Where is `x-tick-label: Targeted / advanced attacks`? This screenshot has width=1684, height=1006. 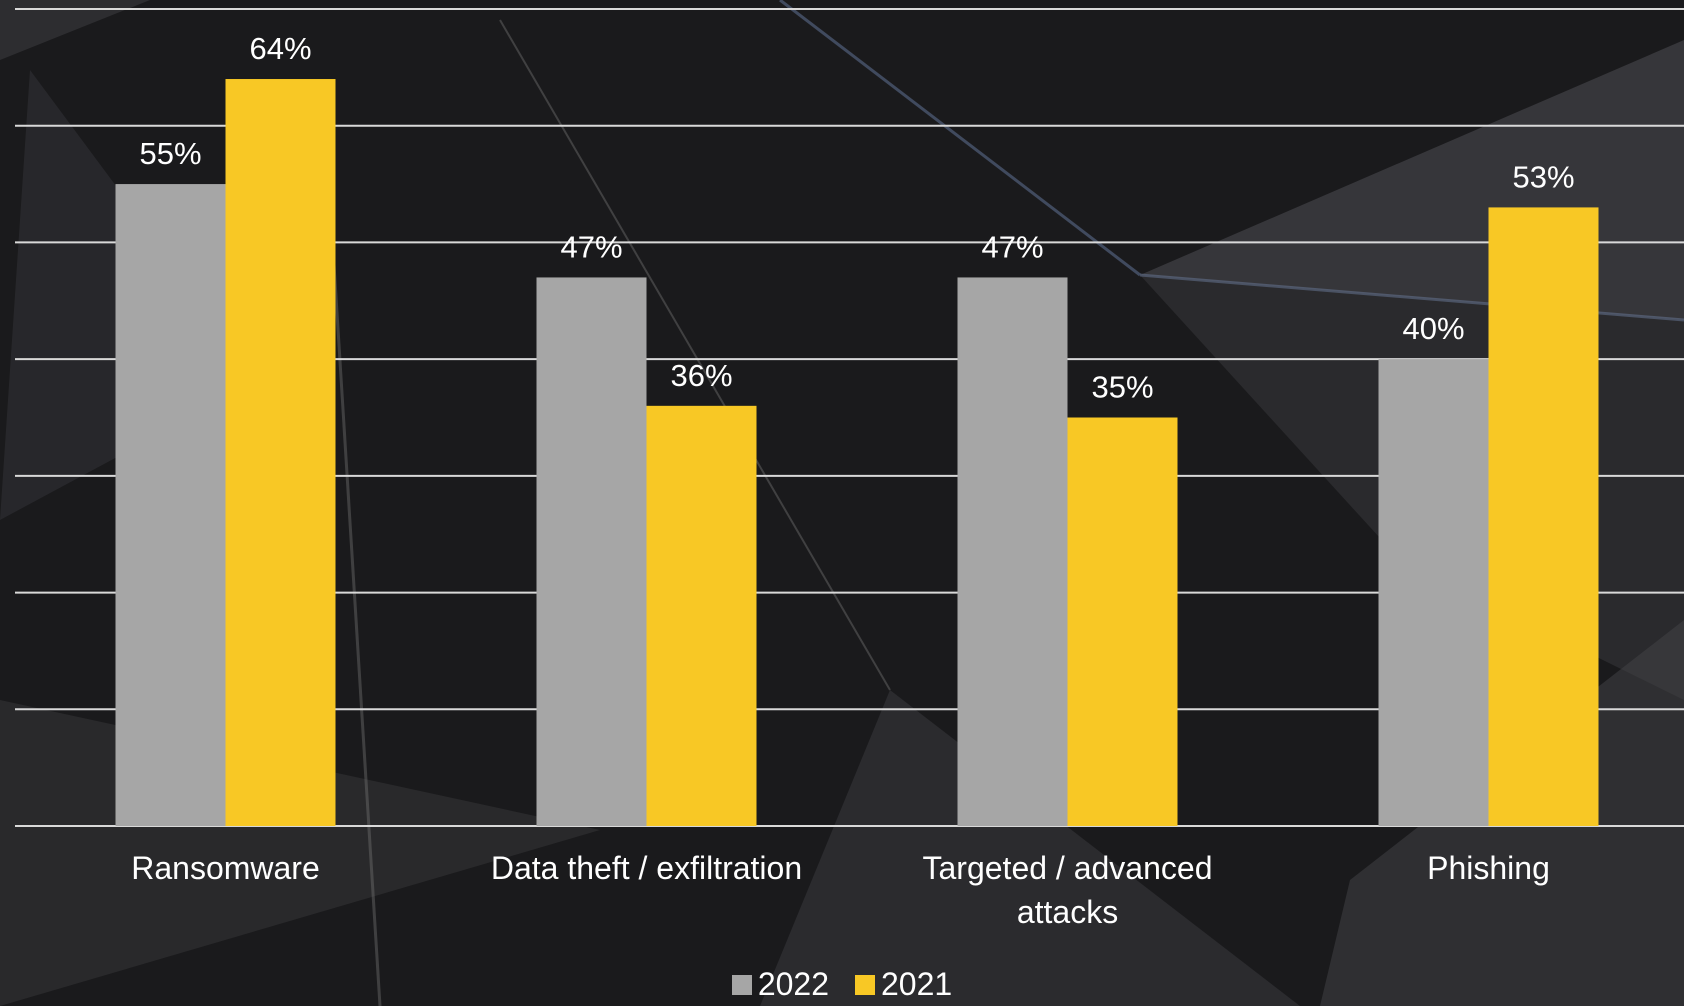 x-tick-label: Targeted / advanced attacks is located at coordinates (1067, 890).